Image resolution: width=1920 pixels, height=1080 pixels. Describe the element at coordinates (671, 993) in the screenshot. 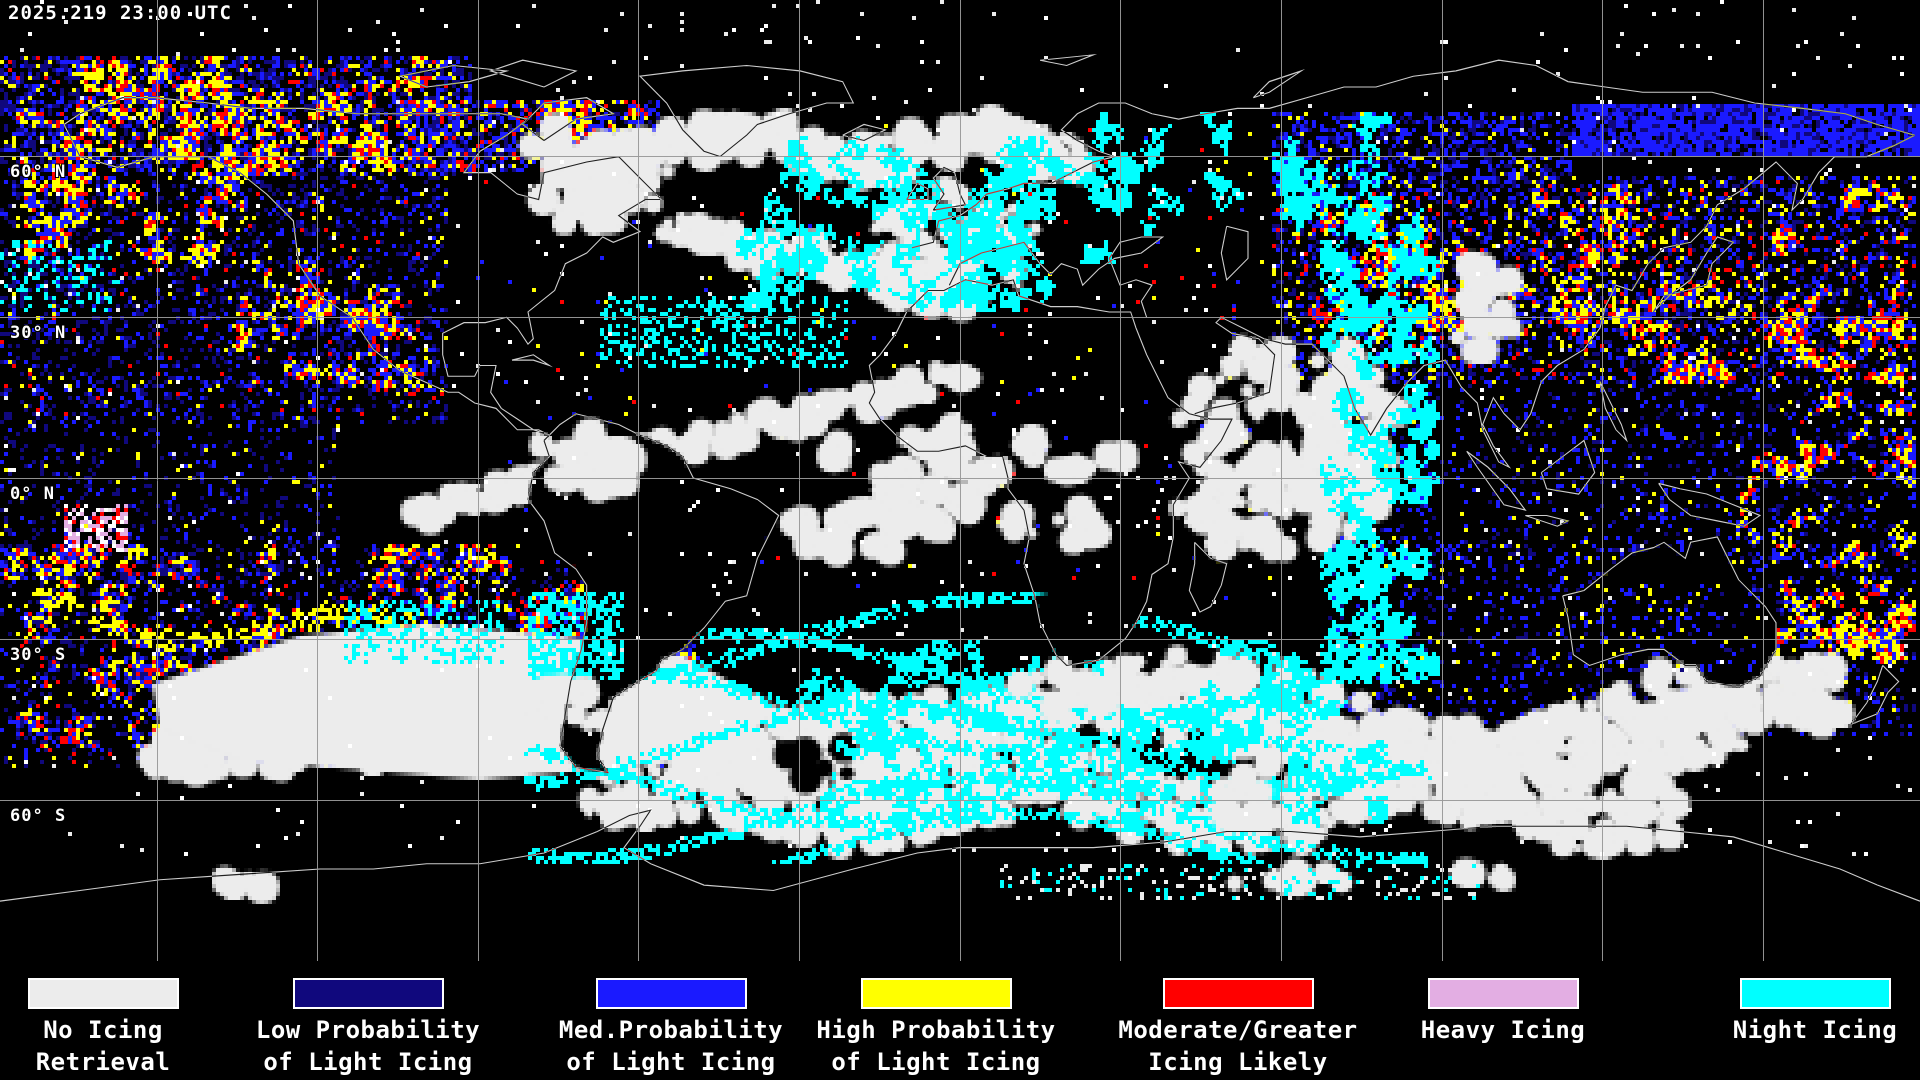

I see `med-prob-swatch` at that location.